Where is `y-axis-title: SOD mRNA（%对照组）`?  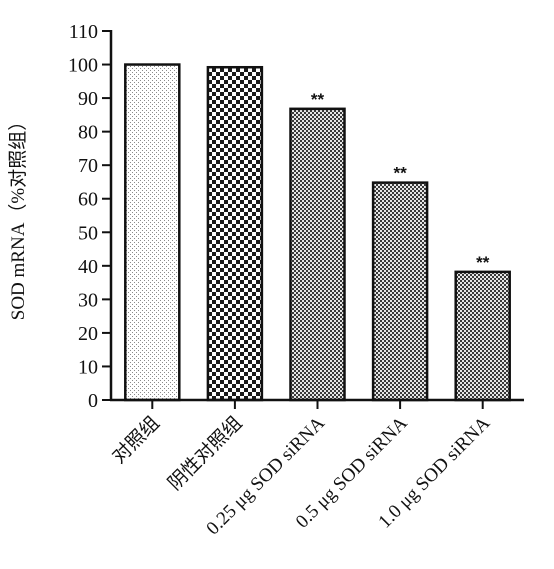 y-axis-title: SOD mRNA（%对照组） is located at coordinates (18, 216).